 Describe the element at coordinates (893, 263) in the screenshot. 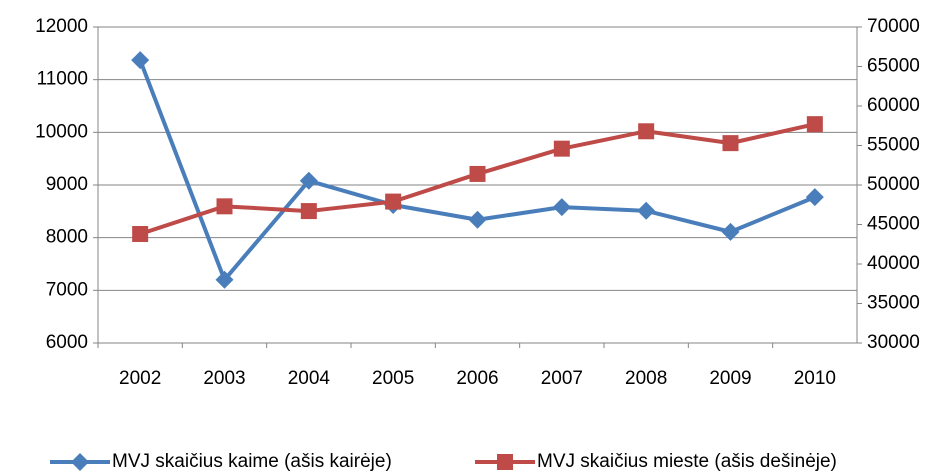

I see `y2-tick-label: 40000` at that location.